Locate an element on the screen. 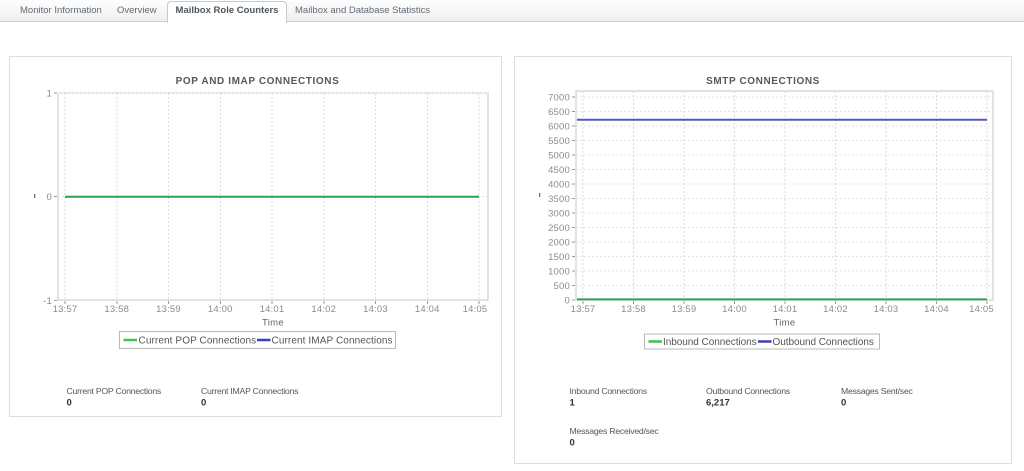 The height and width of the screenshot is (471, 1024). svg-text: POP AND IMAP CONNECTIONS is located at coordinates (258, 81).